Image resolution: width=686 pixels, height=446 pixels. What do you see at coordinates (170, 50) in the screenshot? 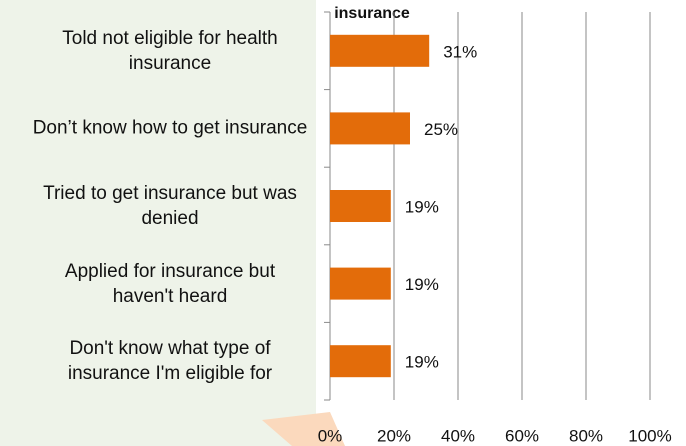
I see `category-label: Told not eligible for health insurance` at bounding box center [170, 50].